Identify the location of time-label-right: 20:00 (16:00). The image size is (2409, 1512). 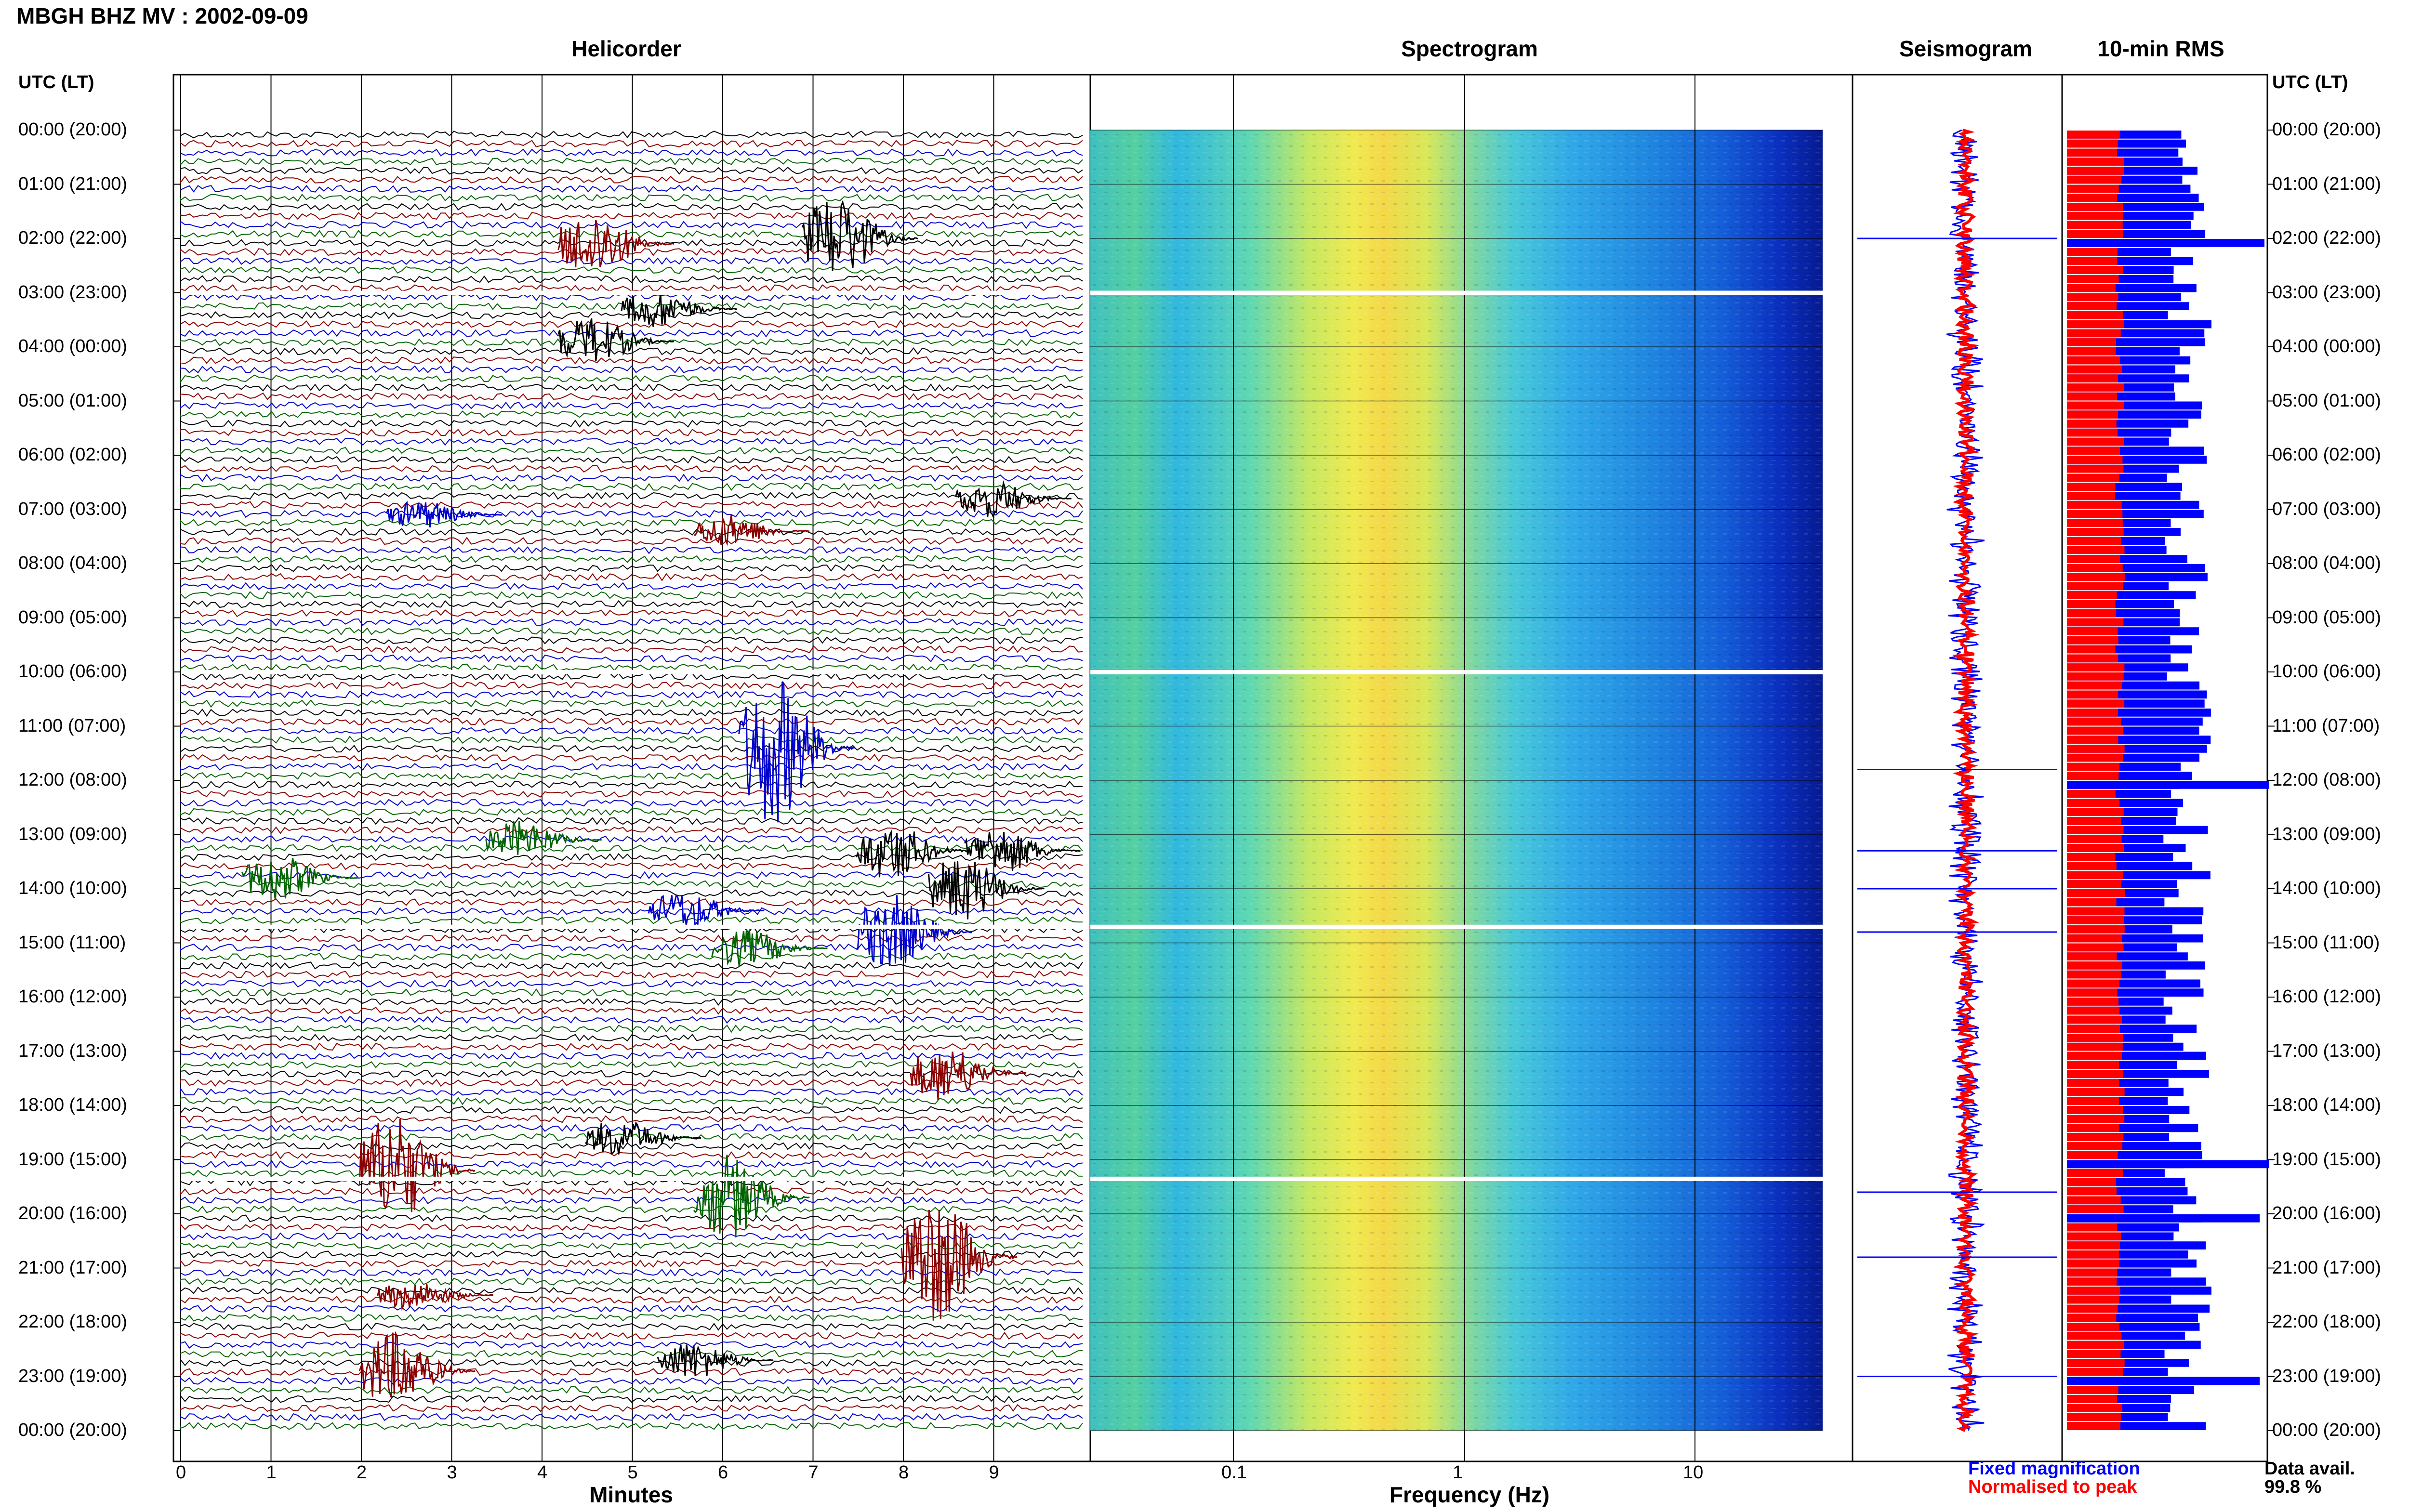
(2327, 1213).